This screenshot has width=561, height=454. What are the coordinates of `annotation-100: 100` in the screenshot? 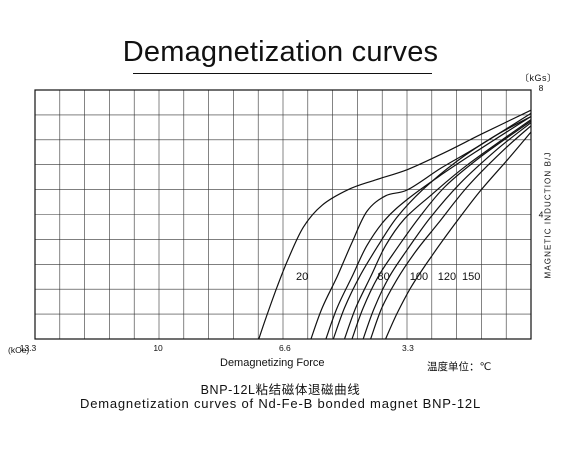 It's located at (419, 277).